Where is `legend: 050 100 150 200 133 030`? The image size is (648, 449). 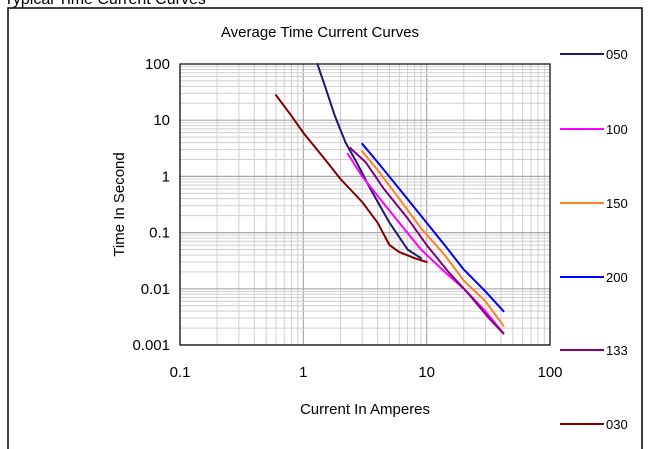
legend: 050 100 150 200 133 030 is located at coordinates (594, 239).